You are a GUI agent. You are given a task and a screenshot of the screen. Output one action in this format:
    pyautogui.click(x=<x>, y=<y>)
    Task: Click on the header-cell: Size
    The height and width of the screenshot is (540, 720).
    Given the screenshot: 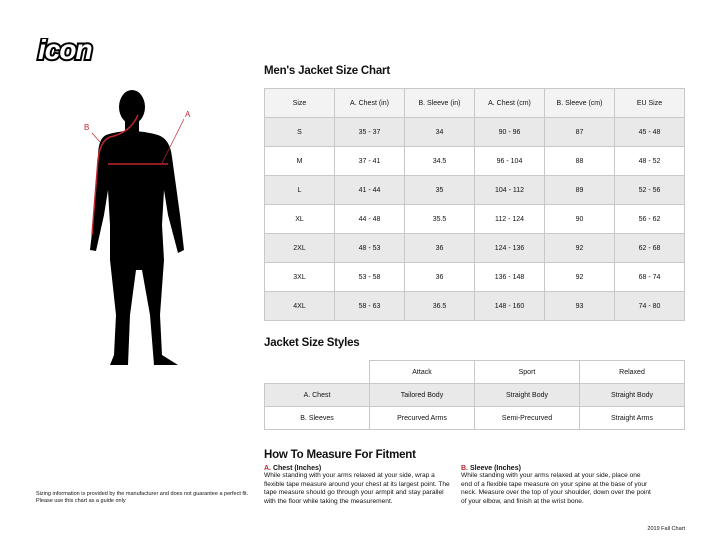 What is the action you would take?
    pyautogui.click(x=299, y=103)
    